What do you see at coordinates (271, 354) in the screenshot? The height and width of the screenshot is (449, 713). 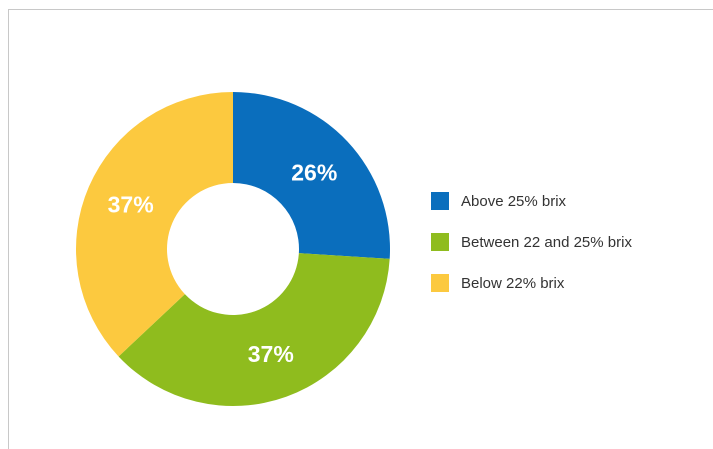 I see `slice-label-between-22-25: 37%` at bounding box center [271, 354].